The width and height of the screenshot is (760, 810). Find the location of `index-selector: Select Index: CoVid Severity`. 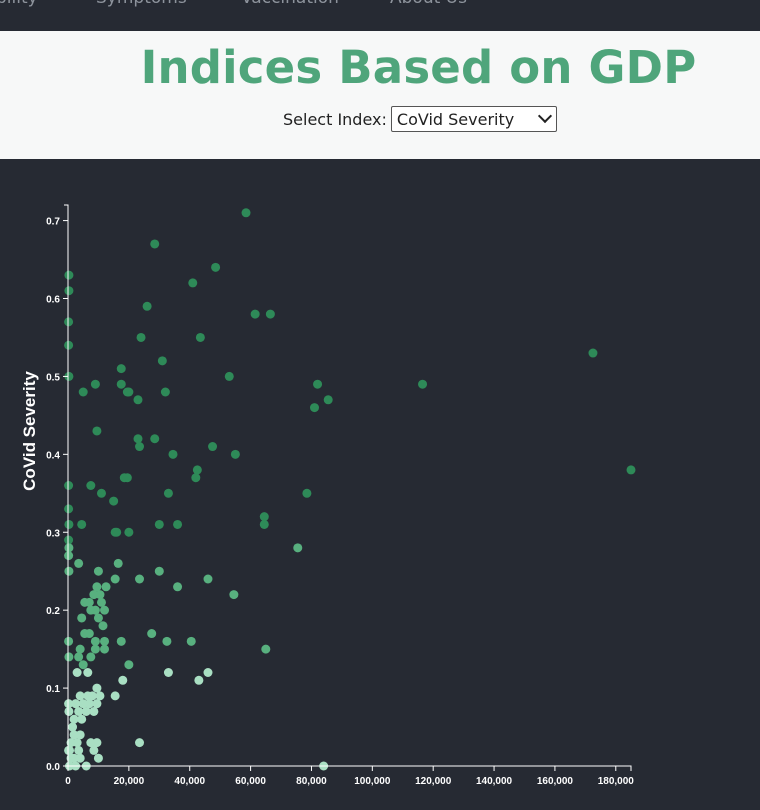

index-selector: Select Index: CoVid Severity is located at coordinates (420, 119).